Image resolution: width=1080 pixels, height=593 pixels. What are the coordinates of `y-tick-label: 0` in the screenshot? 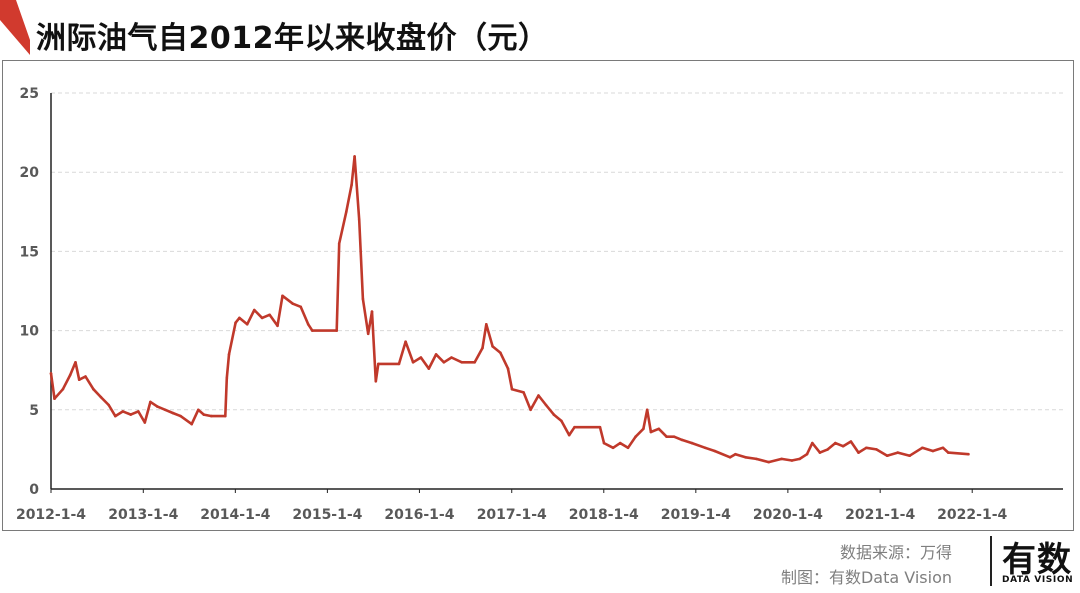 It's located at (34, 490).